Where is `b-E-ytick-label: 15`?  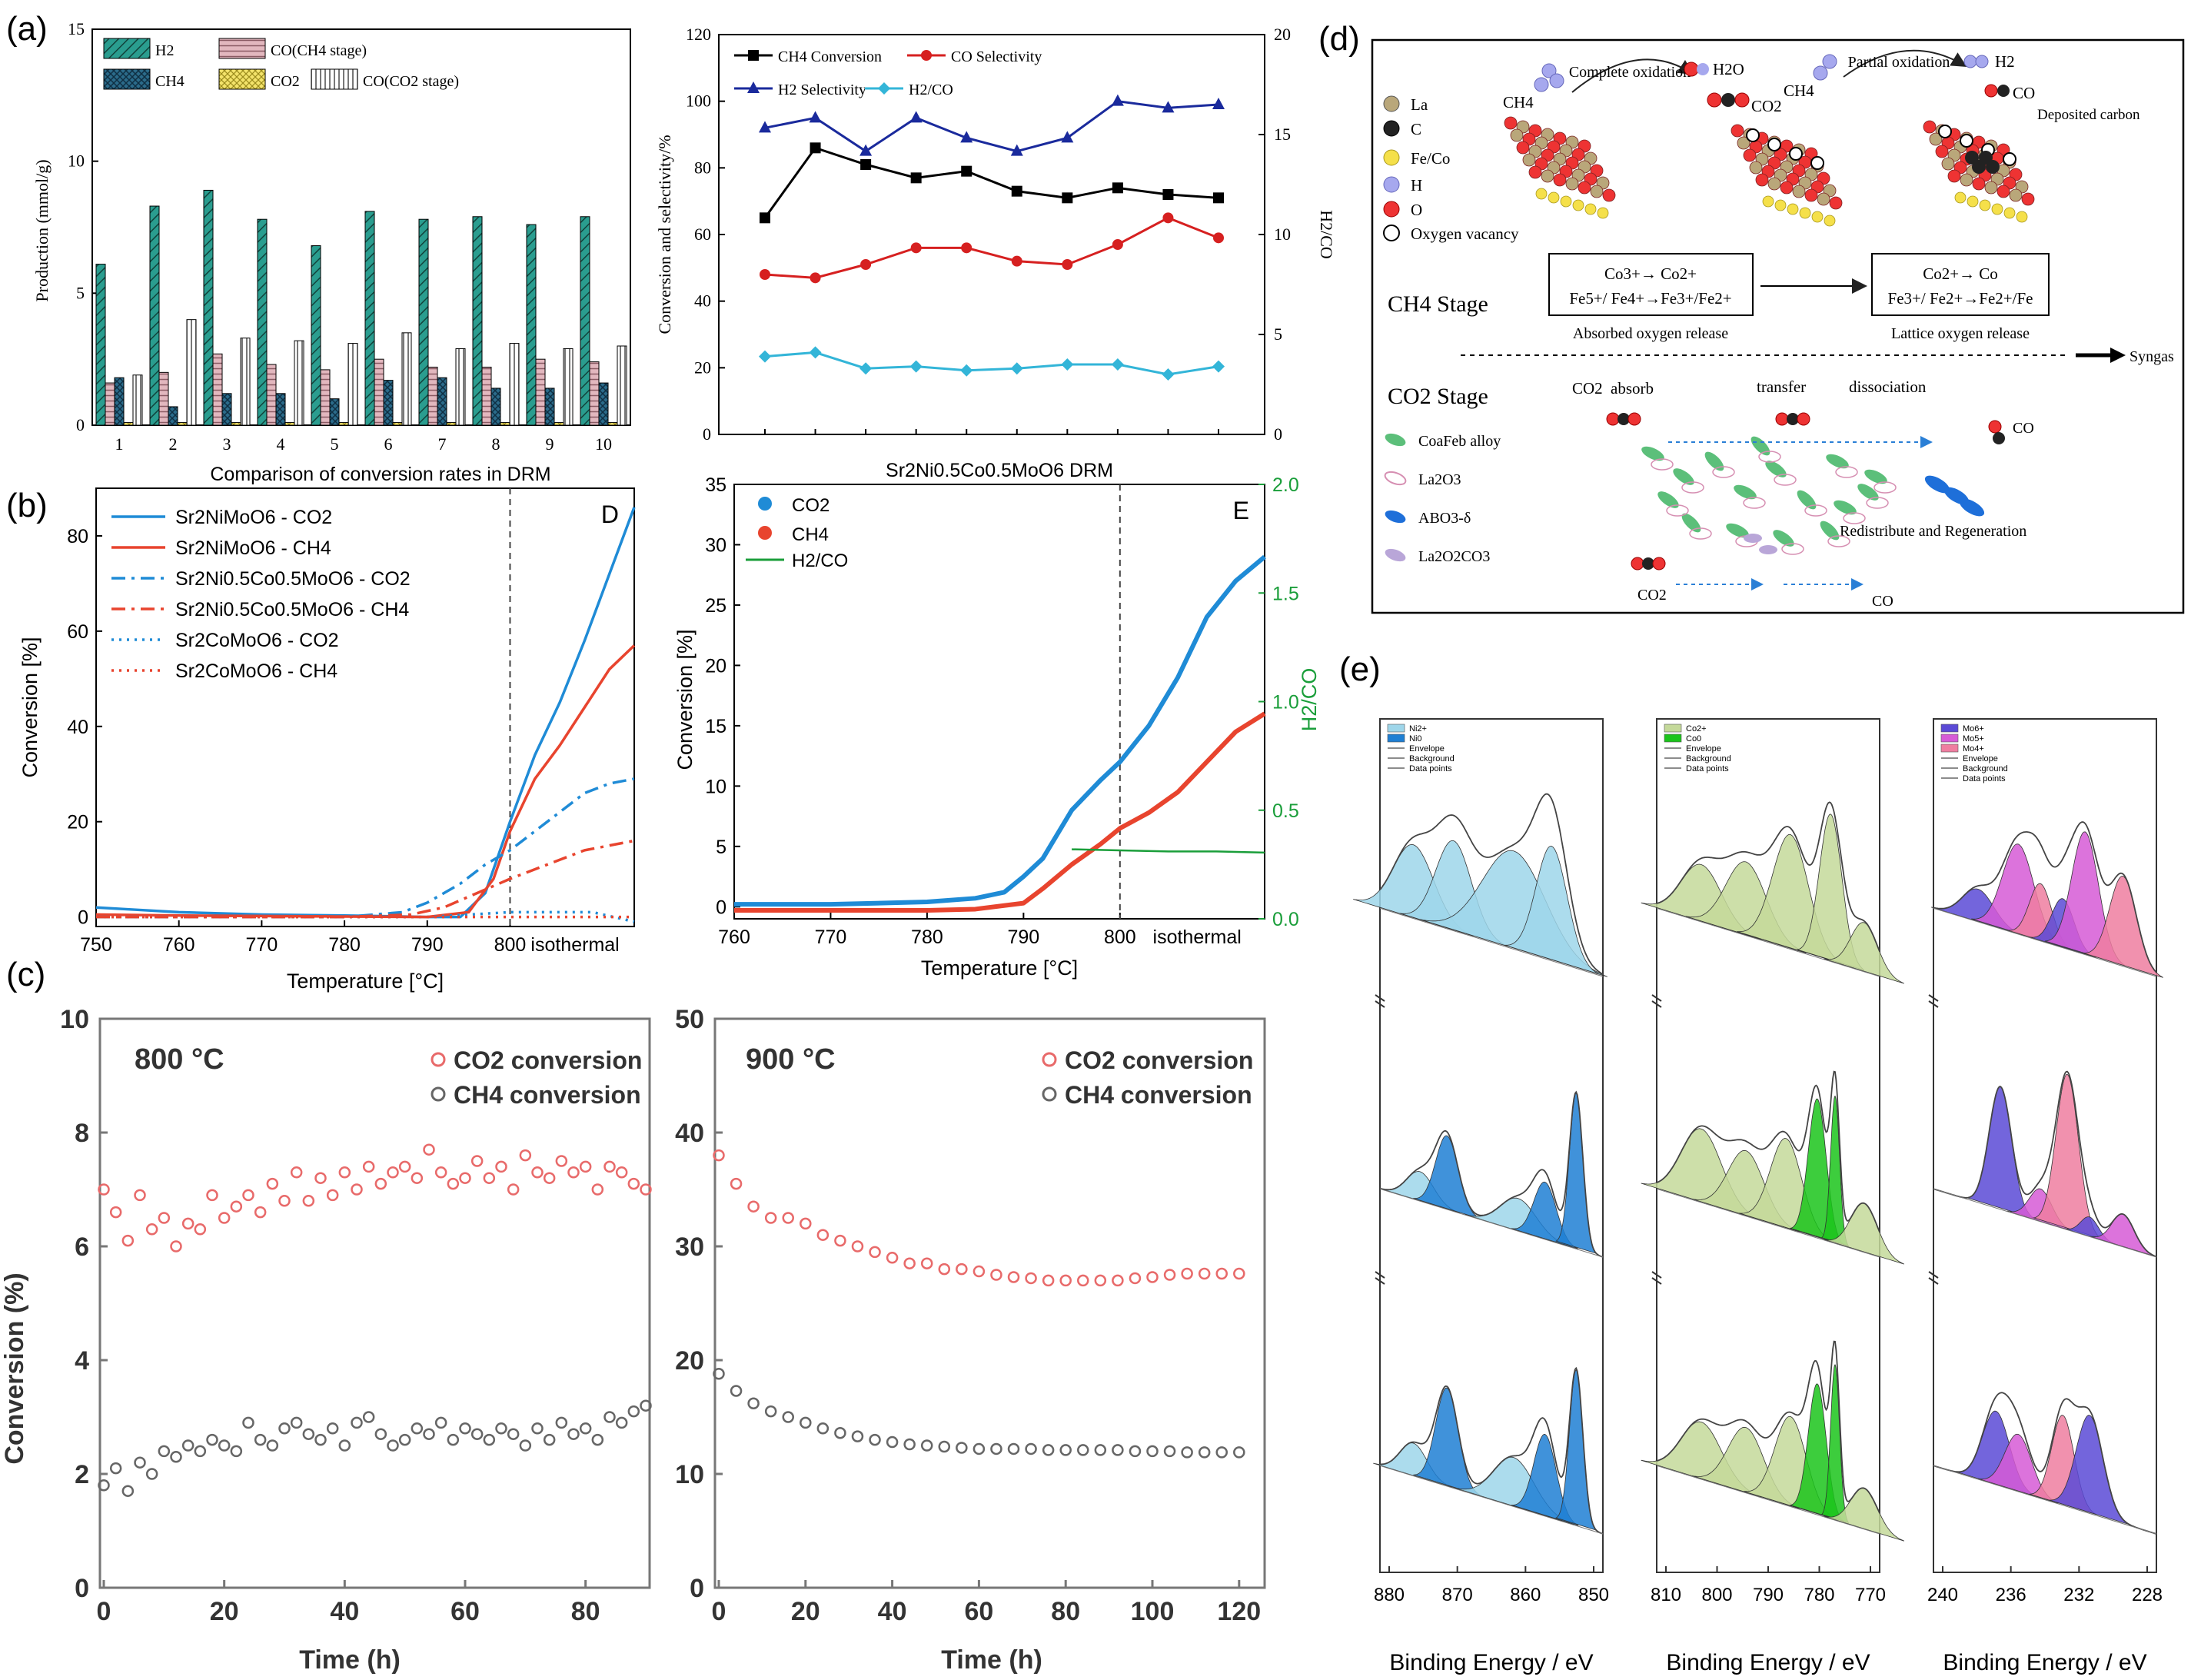
b-E-ytick-label: 15 is located at coordinates (715, 726).